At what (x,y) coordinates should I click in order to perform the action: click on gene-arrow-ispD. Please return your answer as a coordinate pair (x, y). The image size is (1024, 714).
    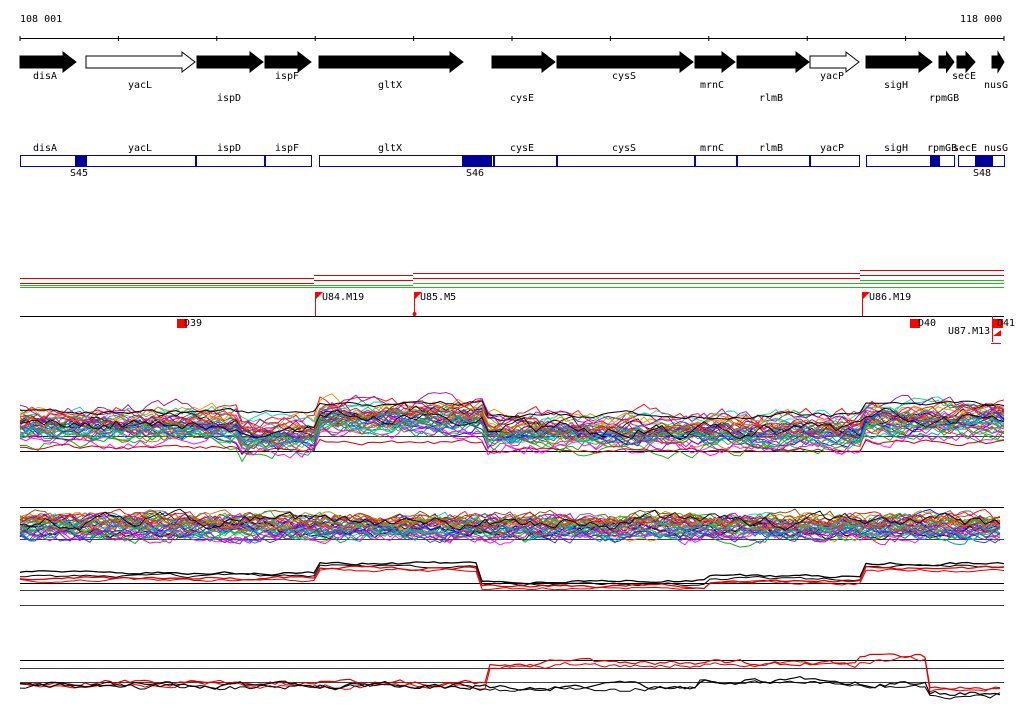
    Looking at the image, I should click on (230, 62).